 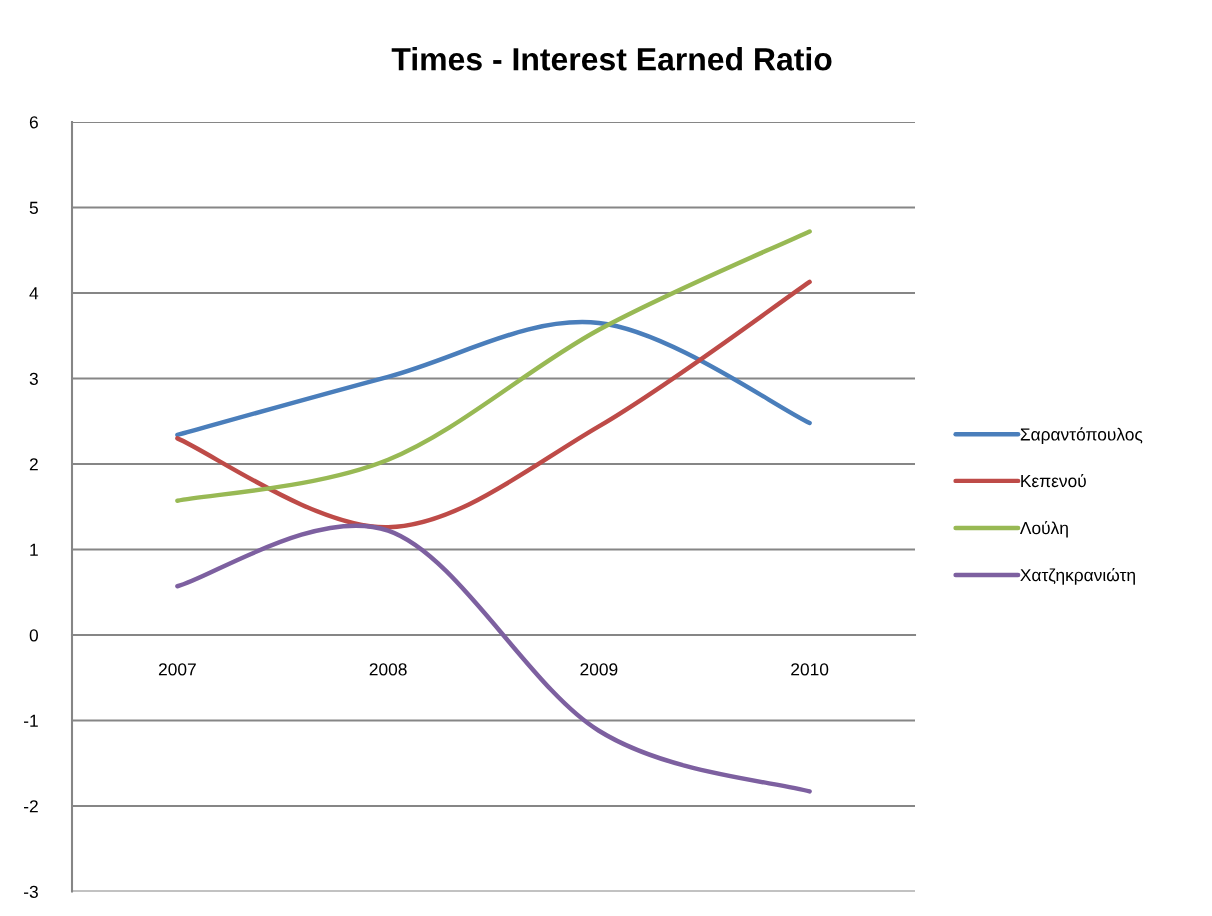 I want to click on legend-label: Λούλη, so click(x=1043, y=529).